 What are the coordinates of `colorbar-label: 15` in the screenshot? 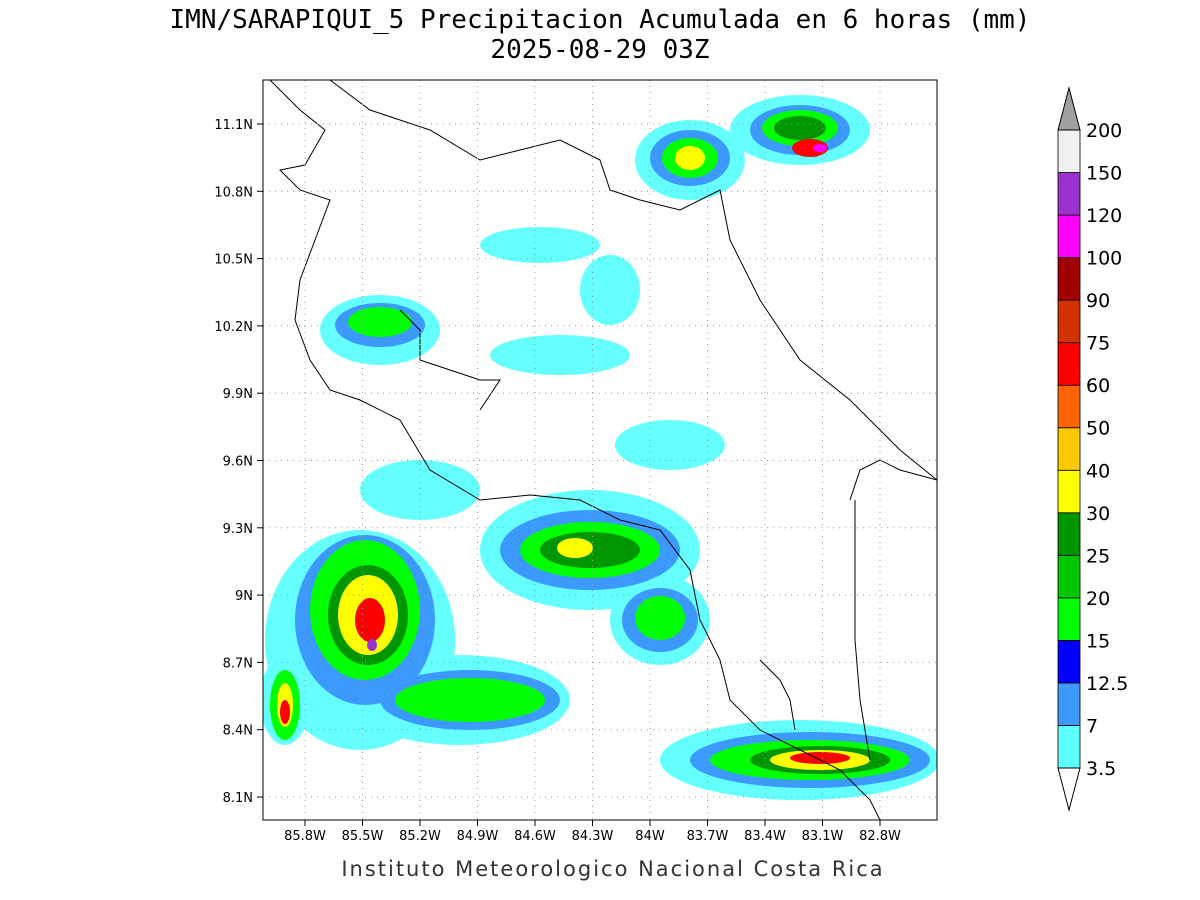 It's located at (1098, 641).